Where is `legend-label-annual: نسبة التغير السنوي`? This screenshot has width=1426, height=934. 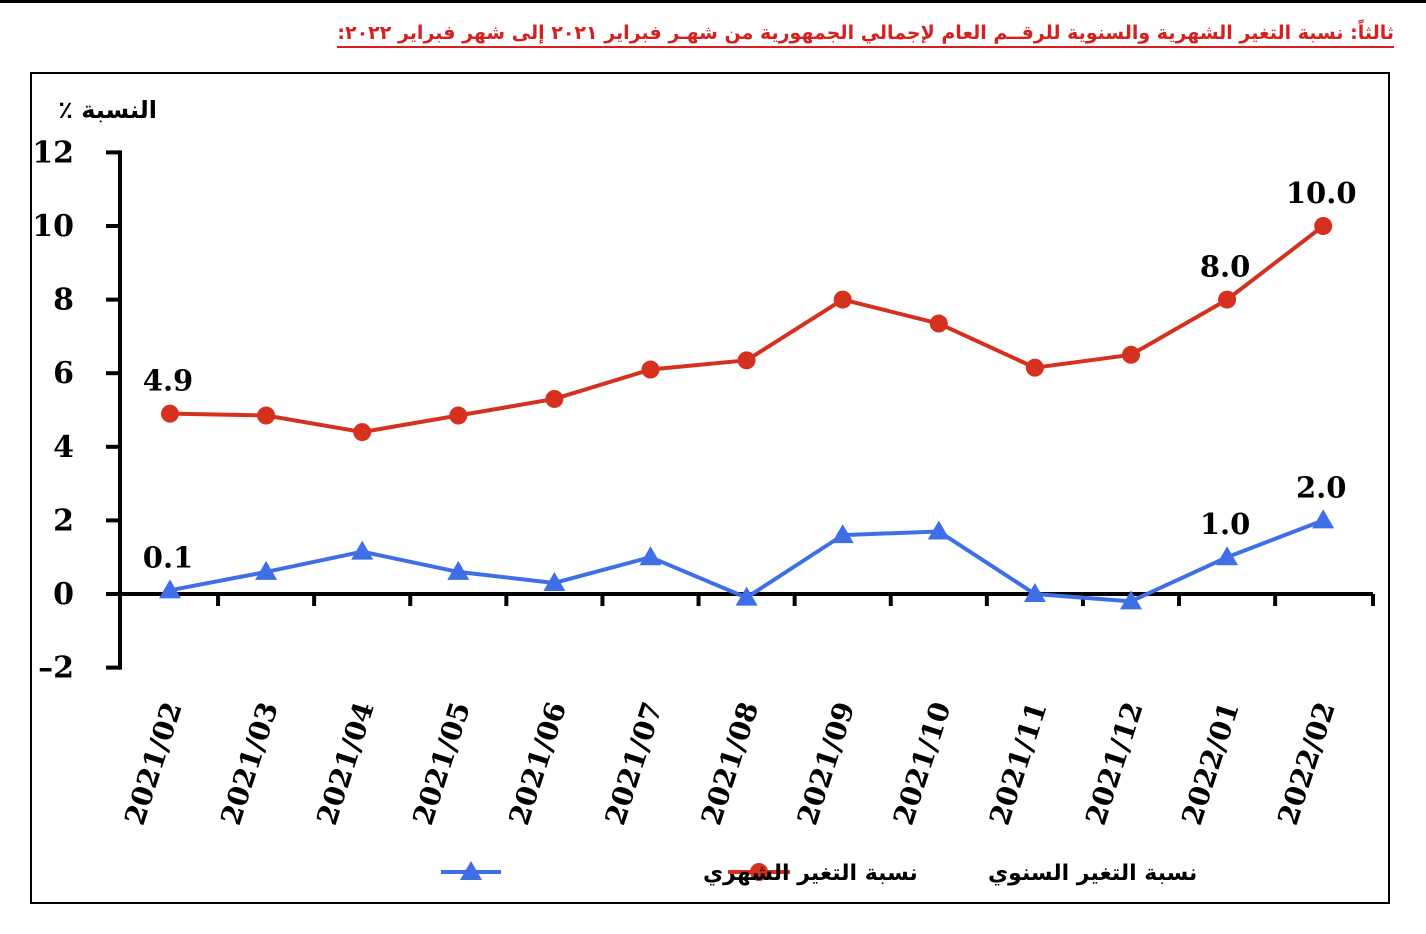
legend-label-annual: نسبة التغير السنوي is located at coordinates (1092, 873).